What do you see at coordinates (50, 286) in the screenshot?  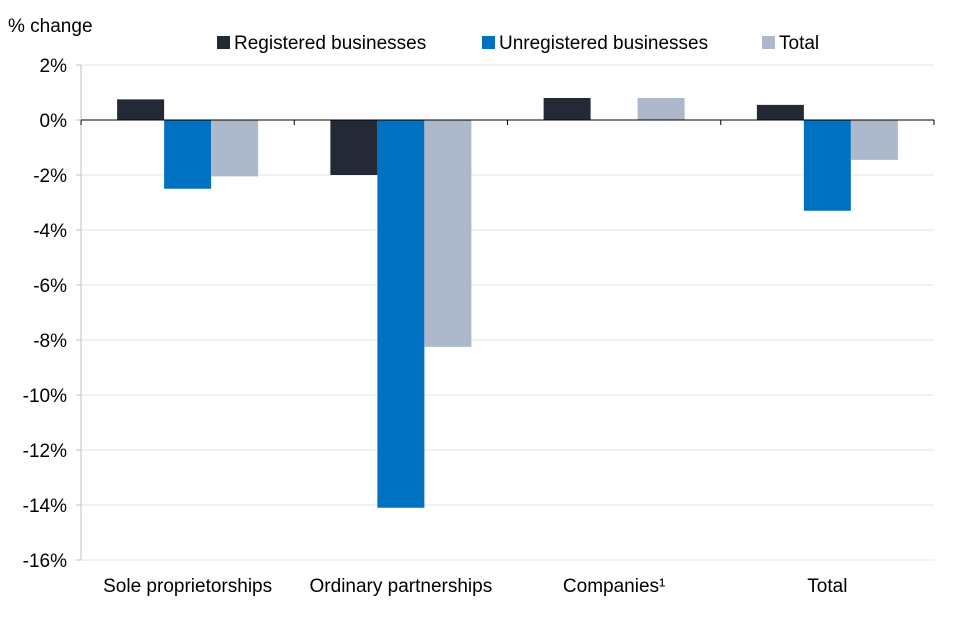 I see `y-tick-label: -6%` at bounding box center [50, 286].